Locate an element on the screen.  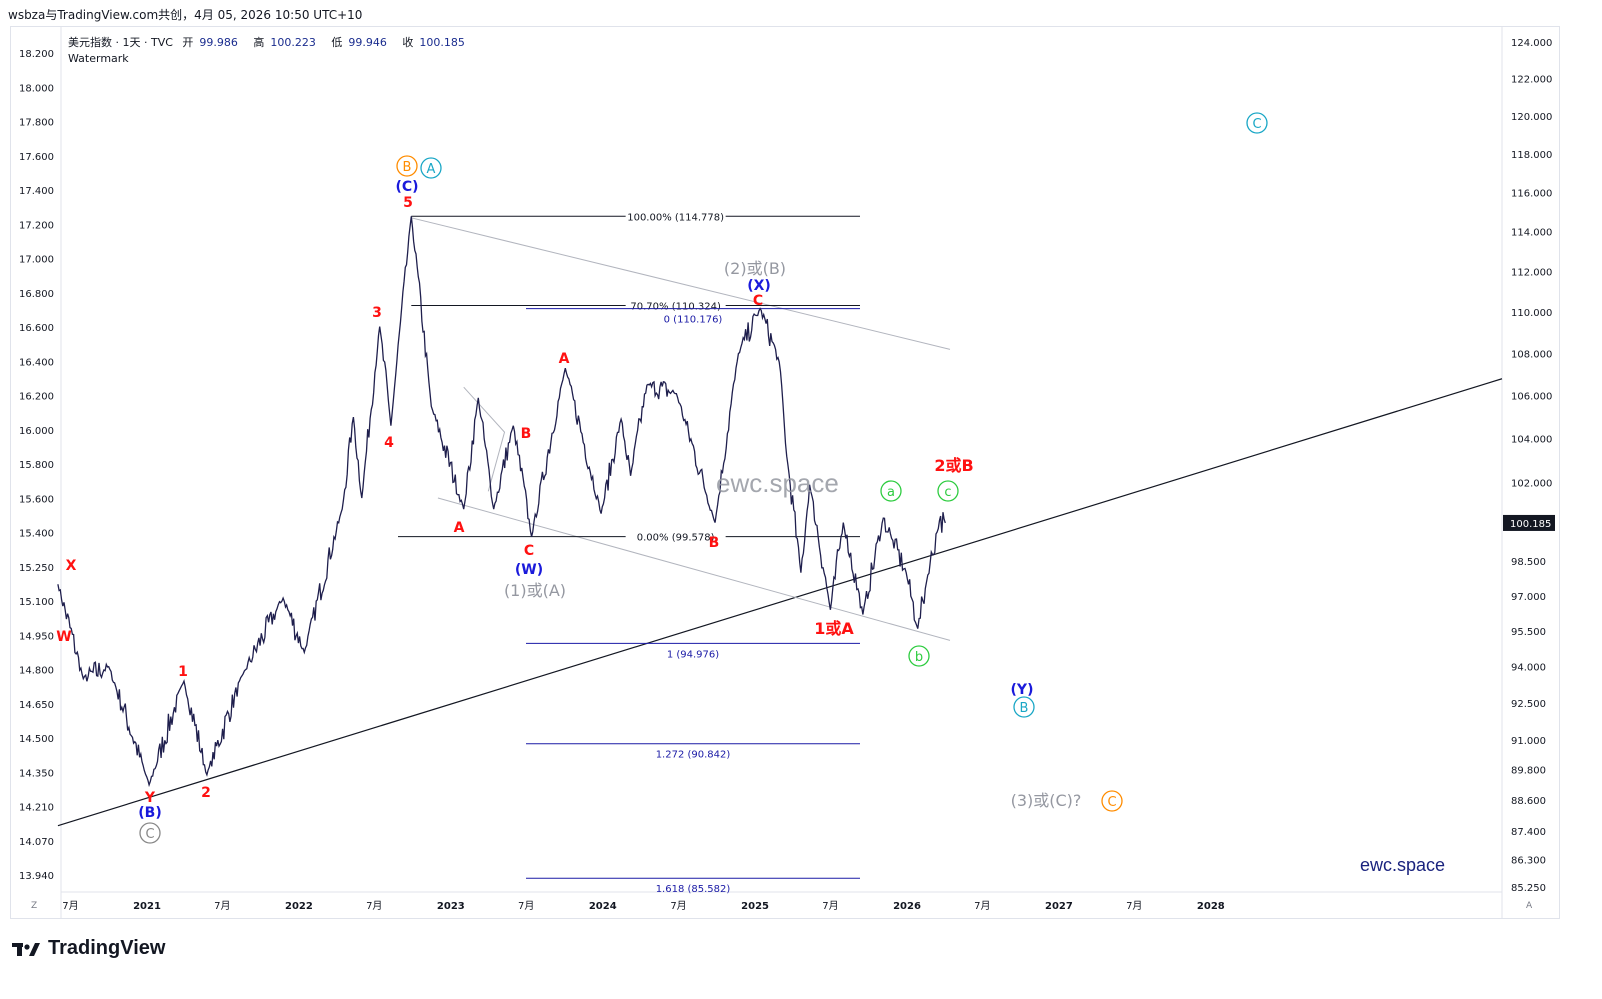
fib-retracement-label: 100.00% (114.778) is located at coordinates (675, 217).